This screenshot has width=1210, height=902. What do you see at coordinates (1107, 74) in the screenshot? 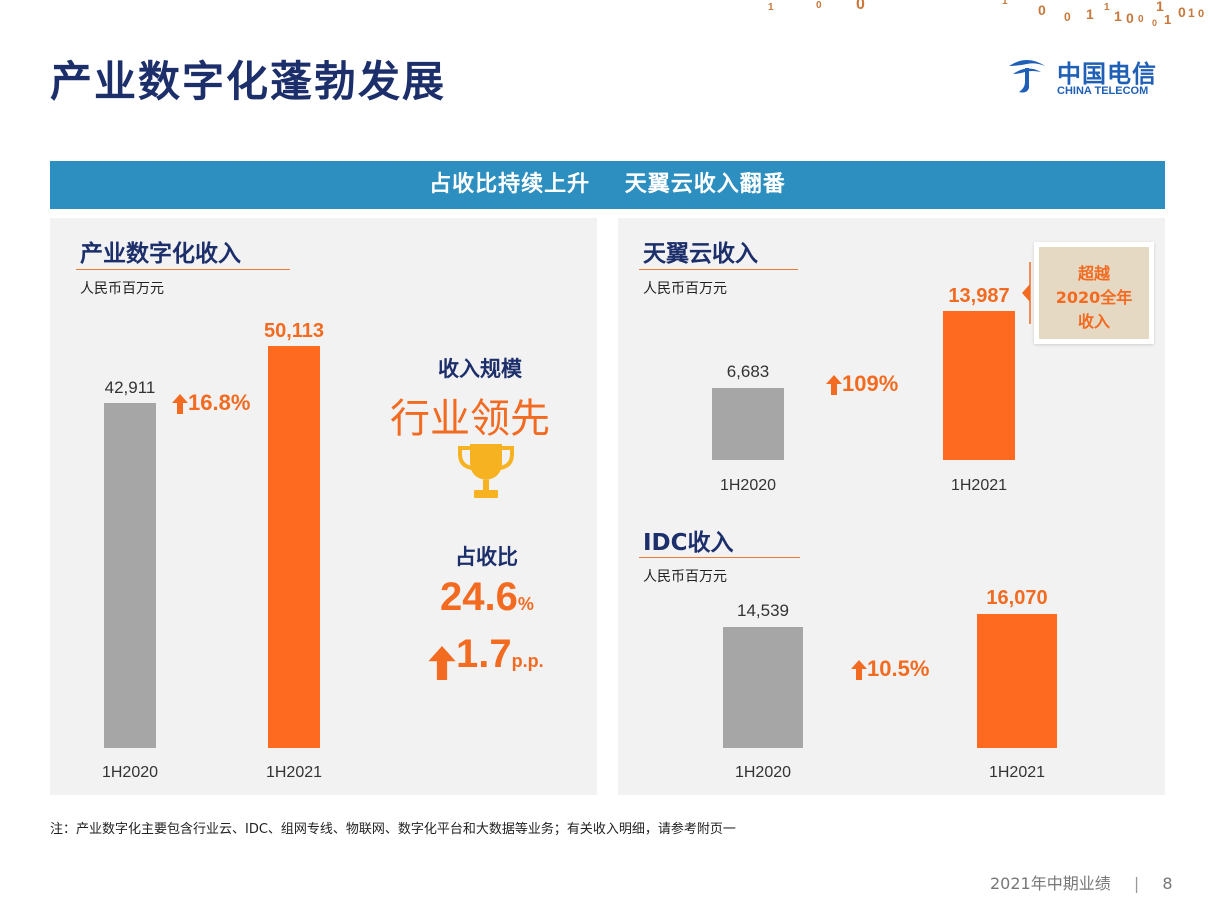
I see `logo-cn-text: 中国电信` at bounding box center [1107, 74].